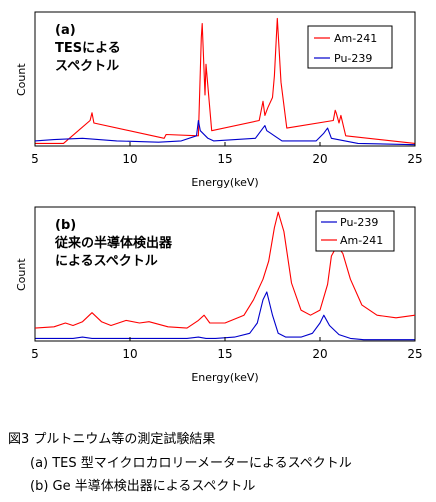 The width and height of the screenshot is (436, 502). Describe the element at coordinates (112, 439) in the screenshot. I see `figure-caption-title: 図3 プルトニウム等の測定試験結果` at that location.